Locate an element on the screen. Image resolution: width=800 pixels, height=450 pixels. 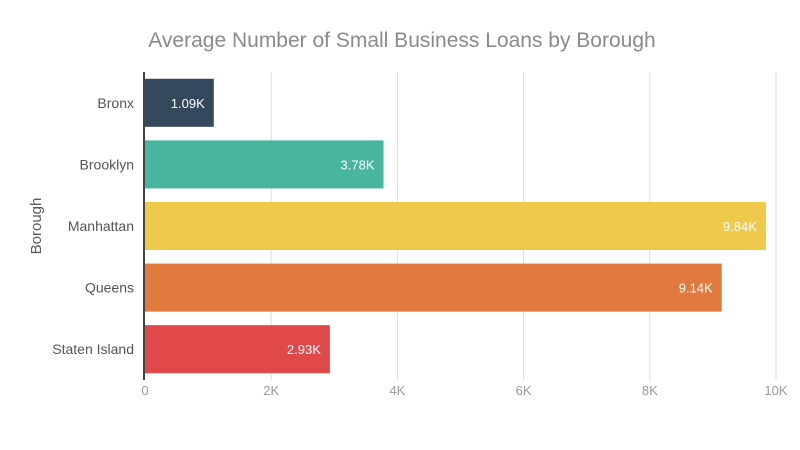
x-tick-label: 10K is located at coordinates (775, 390).